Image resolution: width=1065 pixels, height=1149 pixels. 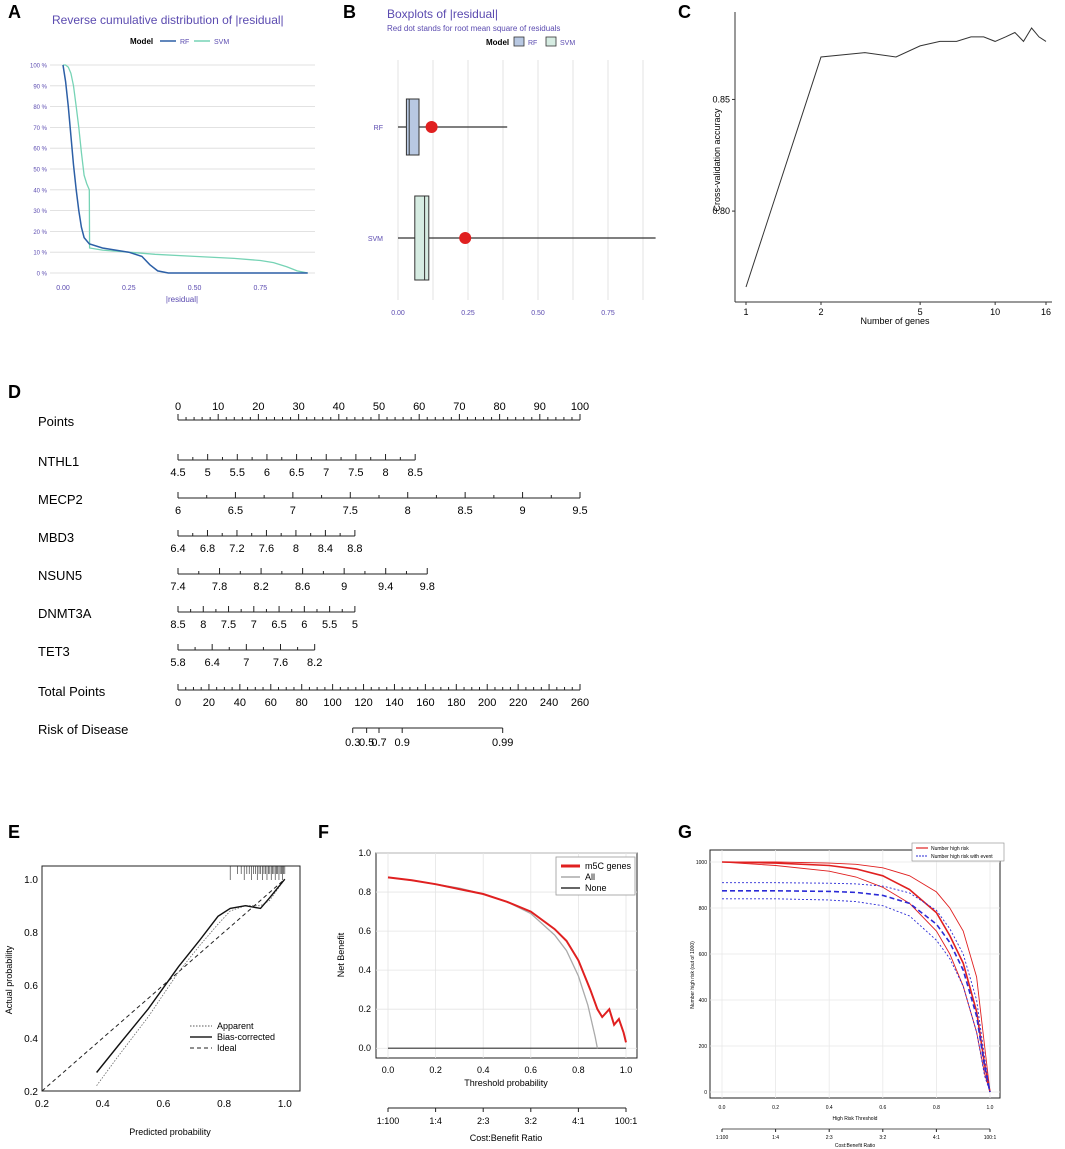 I want to click on total-points-tick-label: 80, so click(x=302, y=703).